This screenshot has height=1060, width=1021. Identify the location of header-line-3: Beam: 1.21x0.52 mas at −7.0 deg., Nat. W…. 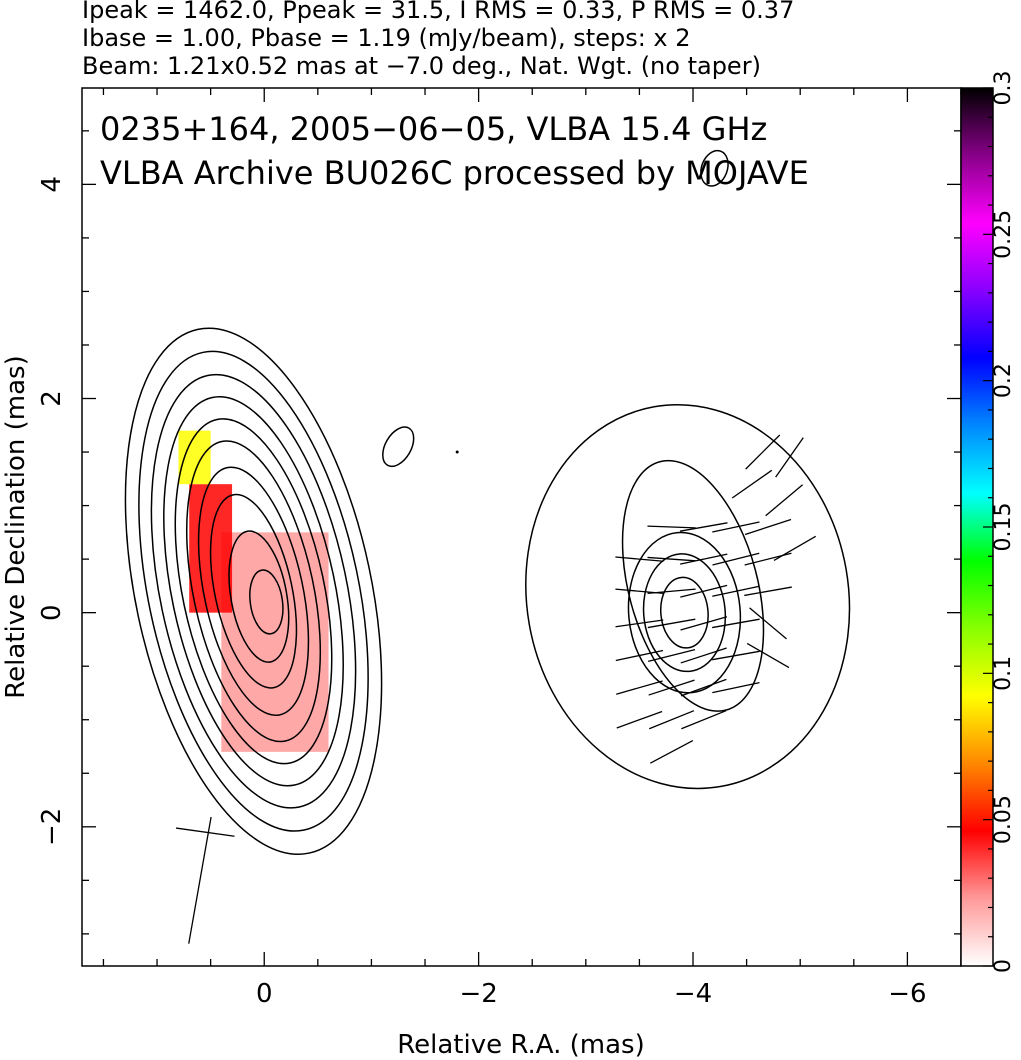
(421, 66).